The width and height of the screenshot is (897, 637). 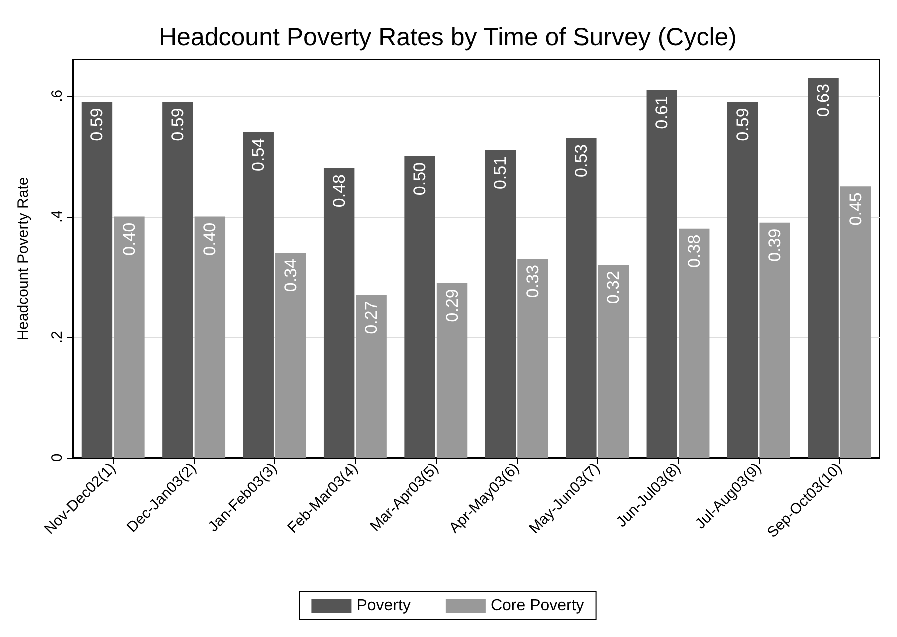 What do you see at coordinates (448, 38) in the screenshot?
I see `chart-title: Headcount Poverty Rates by Time of Survey (Cycle)` at bounding box center [448, 38].